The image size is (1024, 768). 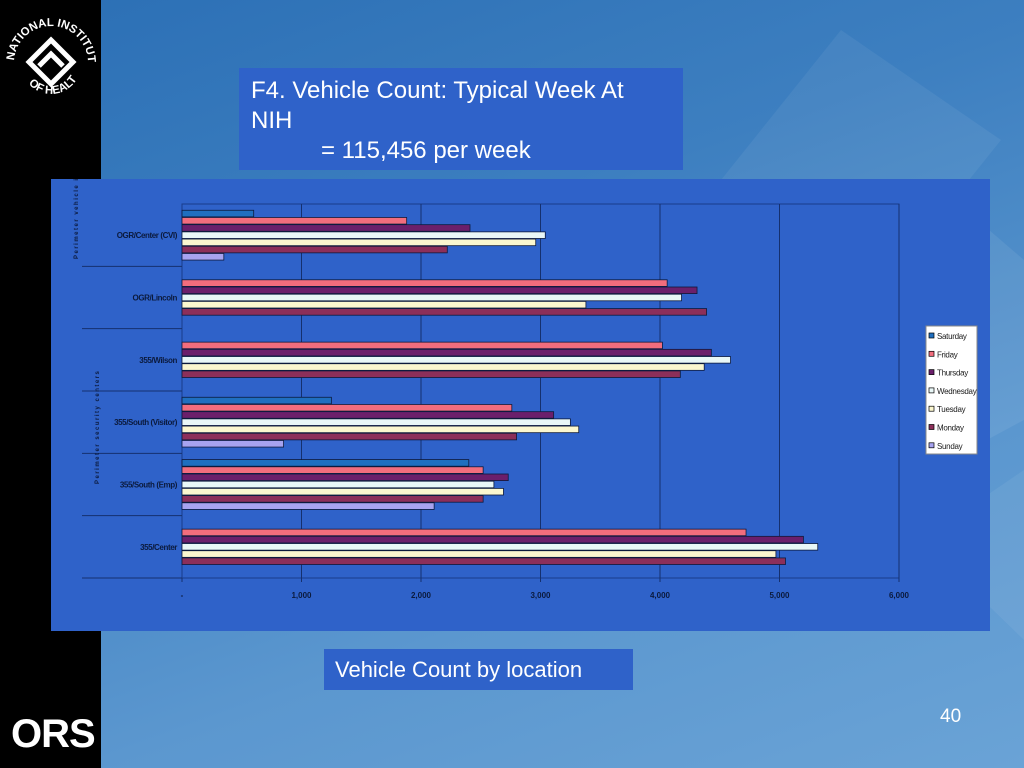 What do you see at coordinates (155, 298) in the screenshot?
I see `category-label: OGR/Lincoln` at bounding box center [155, 298].